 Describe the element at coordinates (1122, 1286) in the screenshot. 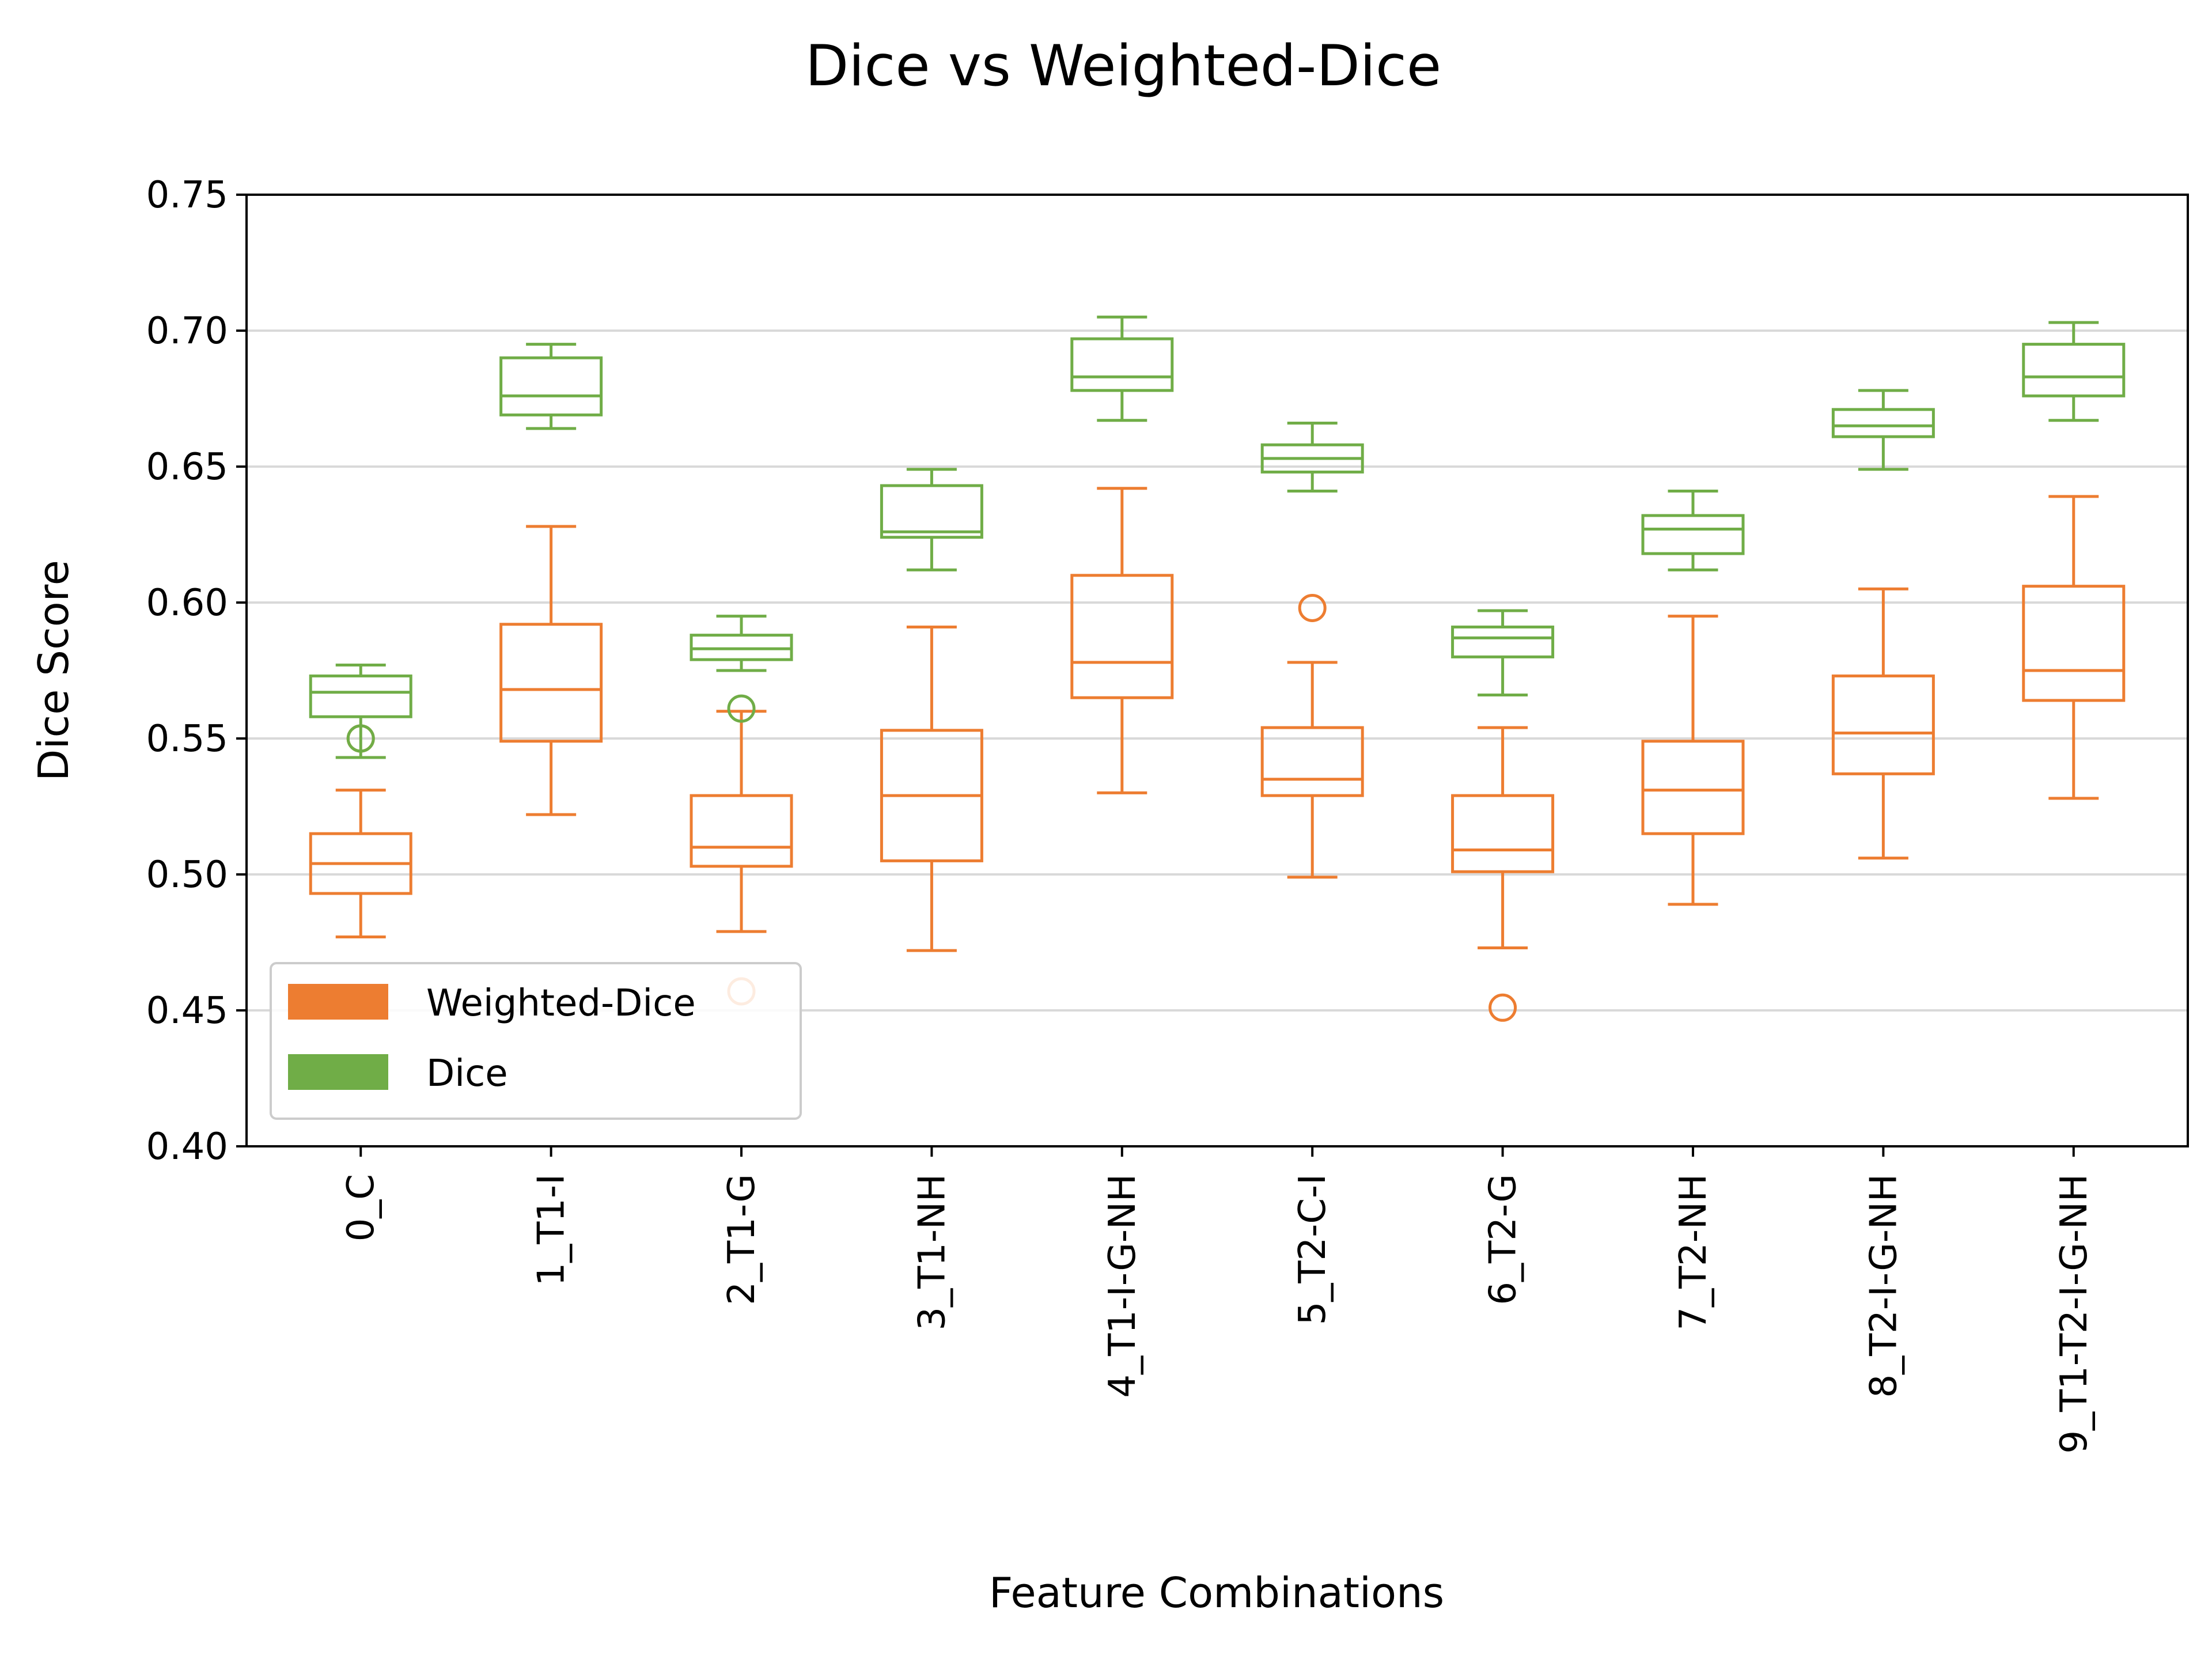

I see `x-tick-label: 4_T1-I-G-NH` at that location.